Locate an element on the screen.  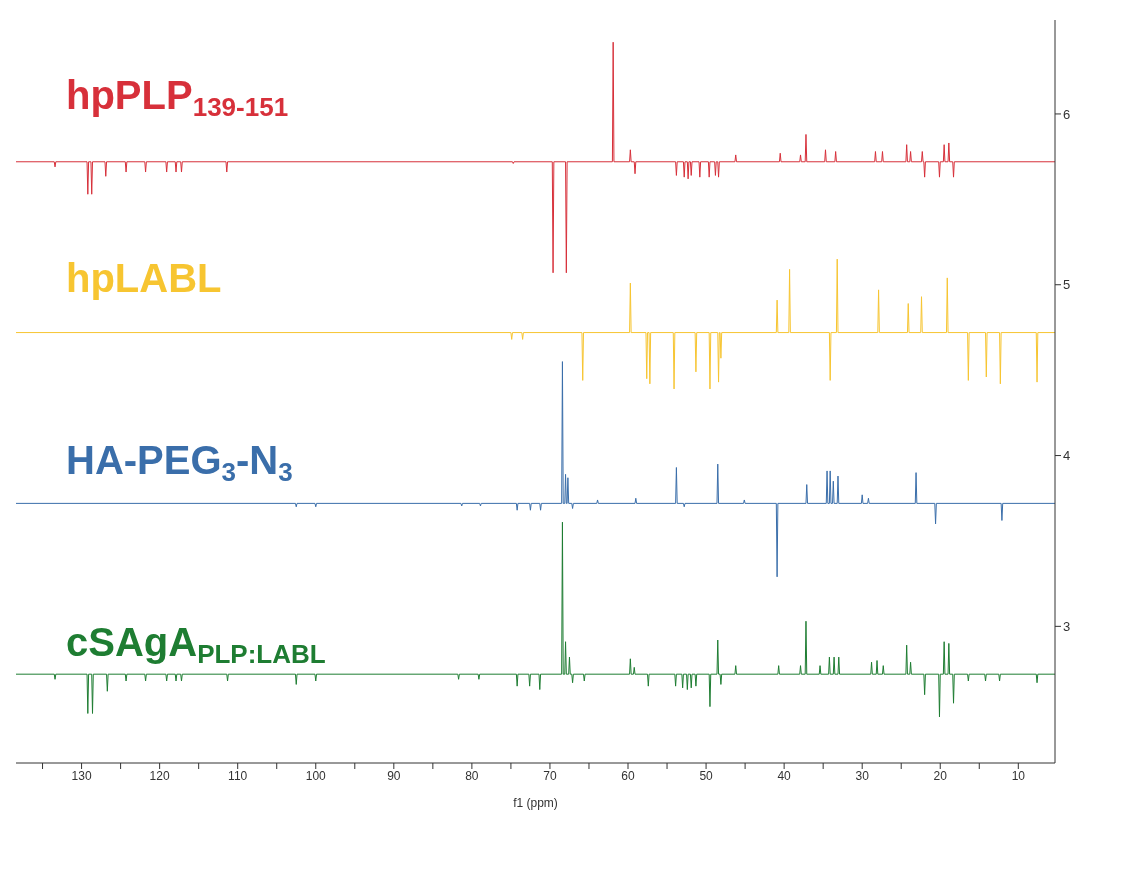
x-tick-label: 20 is located at coordinates (940, 775).